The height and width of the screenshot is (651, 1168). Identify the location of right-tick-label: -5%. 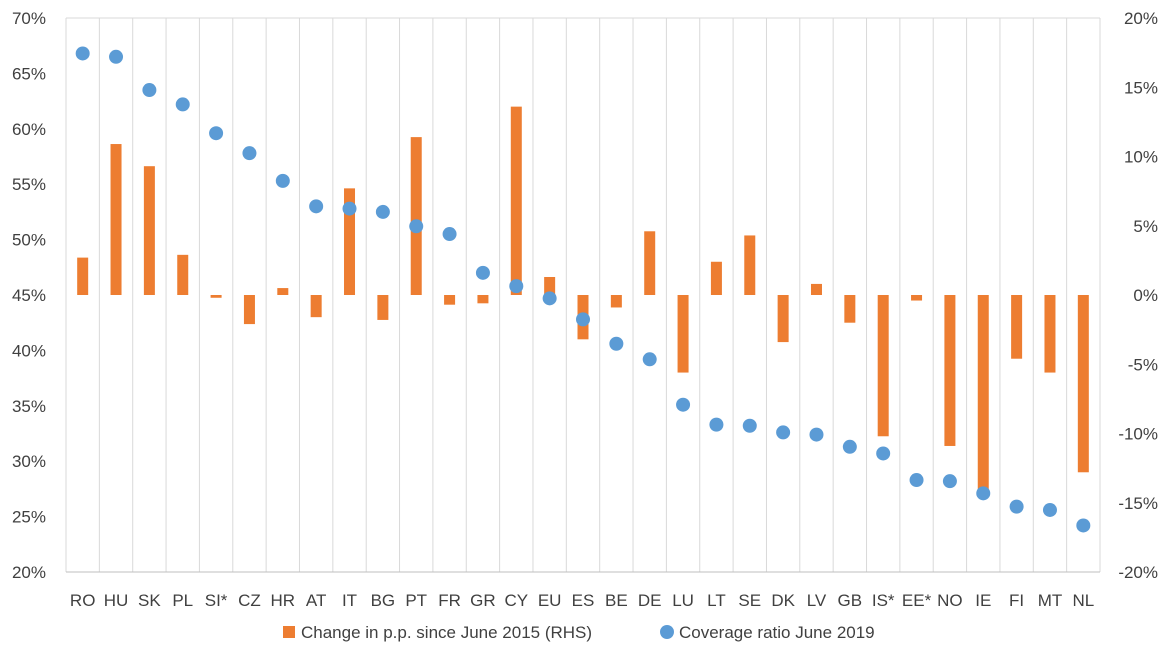
(1143, 364).